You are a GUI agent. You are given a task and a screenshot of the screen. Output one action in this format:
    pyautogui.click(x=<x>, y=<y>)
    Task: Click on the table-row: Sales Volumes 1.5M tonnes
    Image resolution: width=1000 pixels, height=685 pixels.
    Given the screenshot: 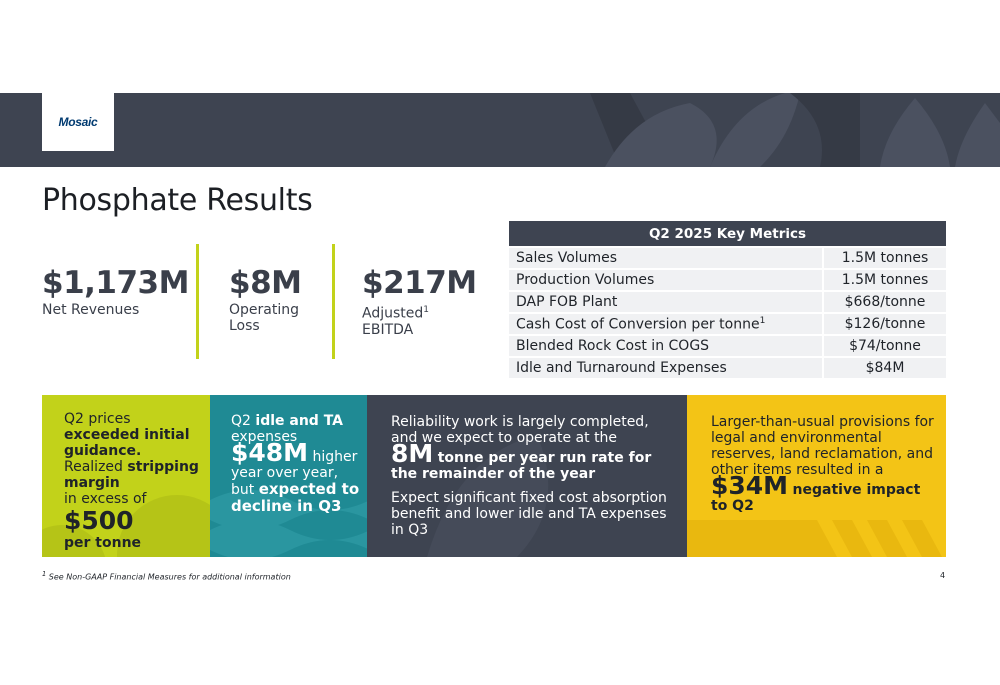 What is the action you would take?
    pyautogui.click(x=727, y=258)
    